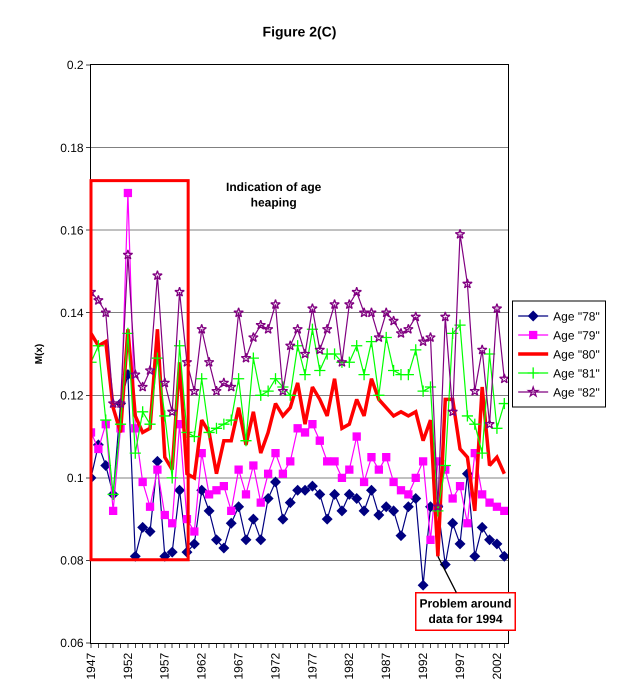 The height and width of the screenshot is (700, 626). What do you see at coordinates (239, 666) in the screenshot?
I see `x-tick-label: 1967` at bounding box center [239, 666].